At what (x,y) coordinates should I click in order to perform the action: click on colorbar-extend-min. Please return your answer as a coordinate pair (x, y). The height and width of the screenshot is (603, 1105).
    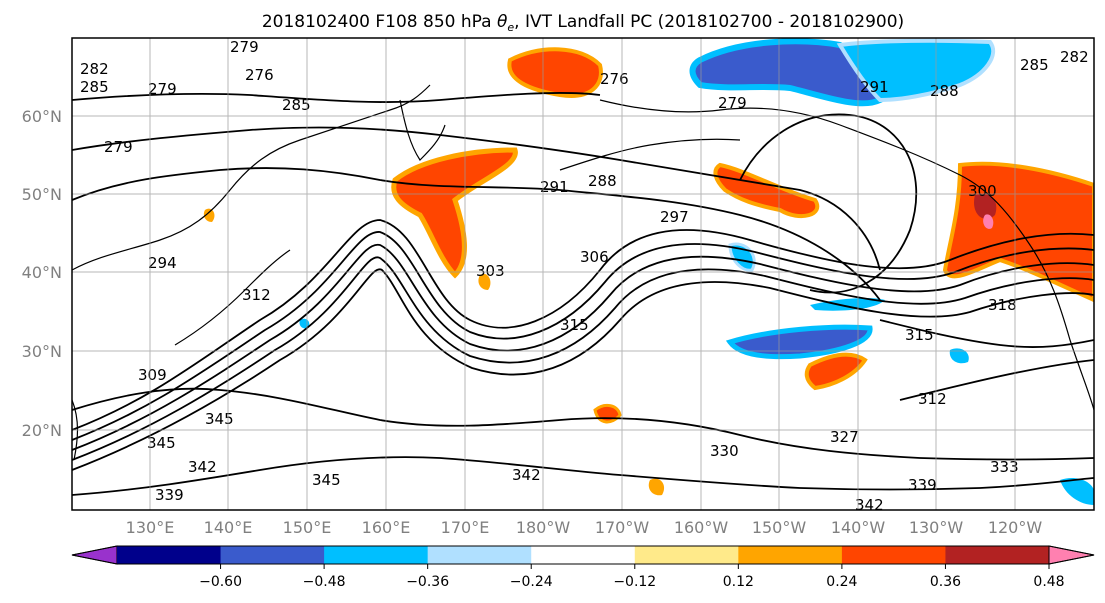
    Looking at the image, I should click on (94, 555).